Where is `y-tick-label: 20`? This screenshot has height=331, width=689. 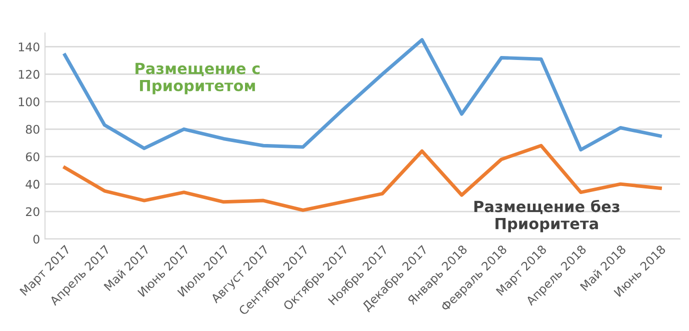
y-tick-label: 20 is located at coordinates (33, 211).